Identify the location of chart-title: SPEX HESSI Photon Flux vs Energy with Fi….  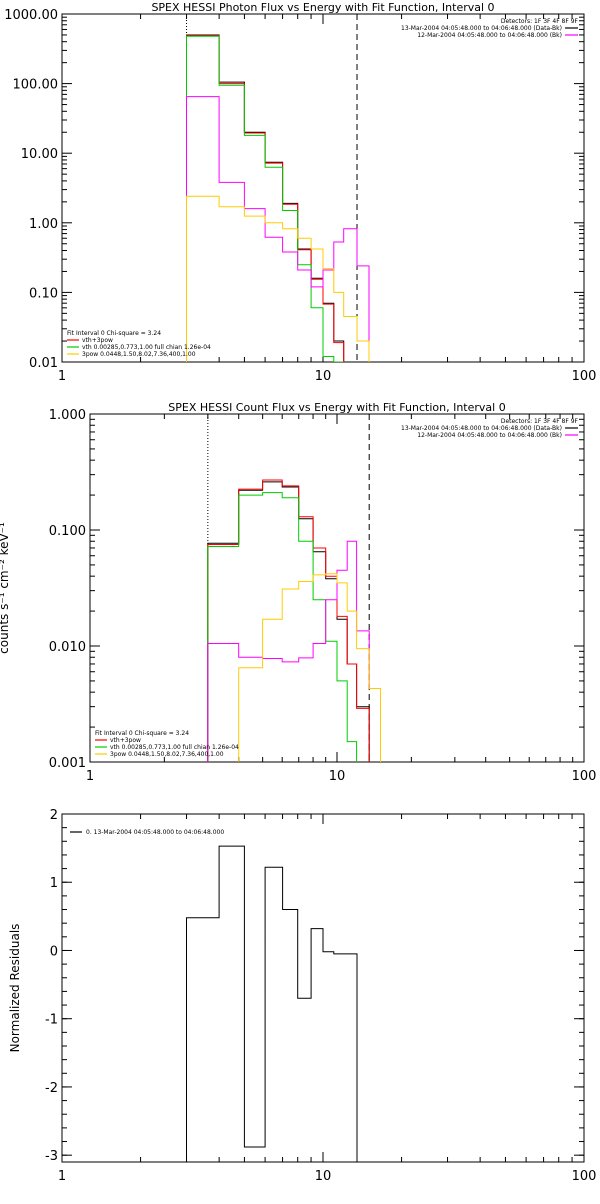
(322, 7).